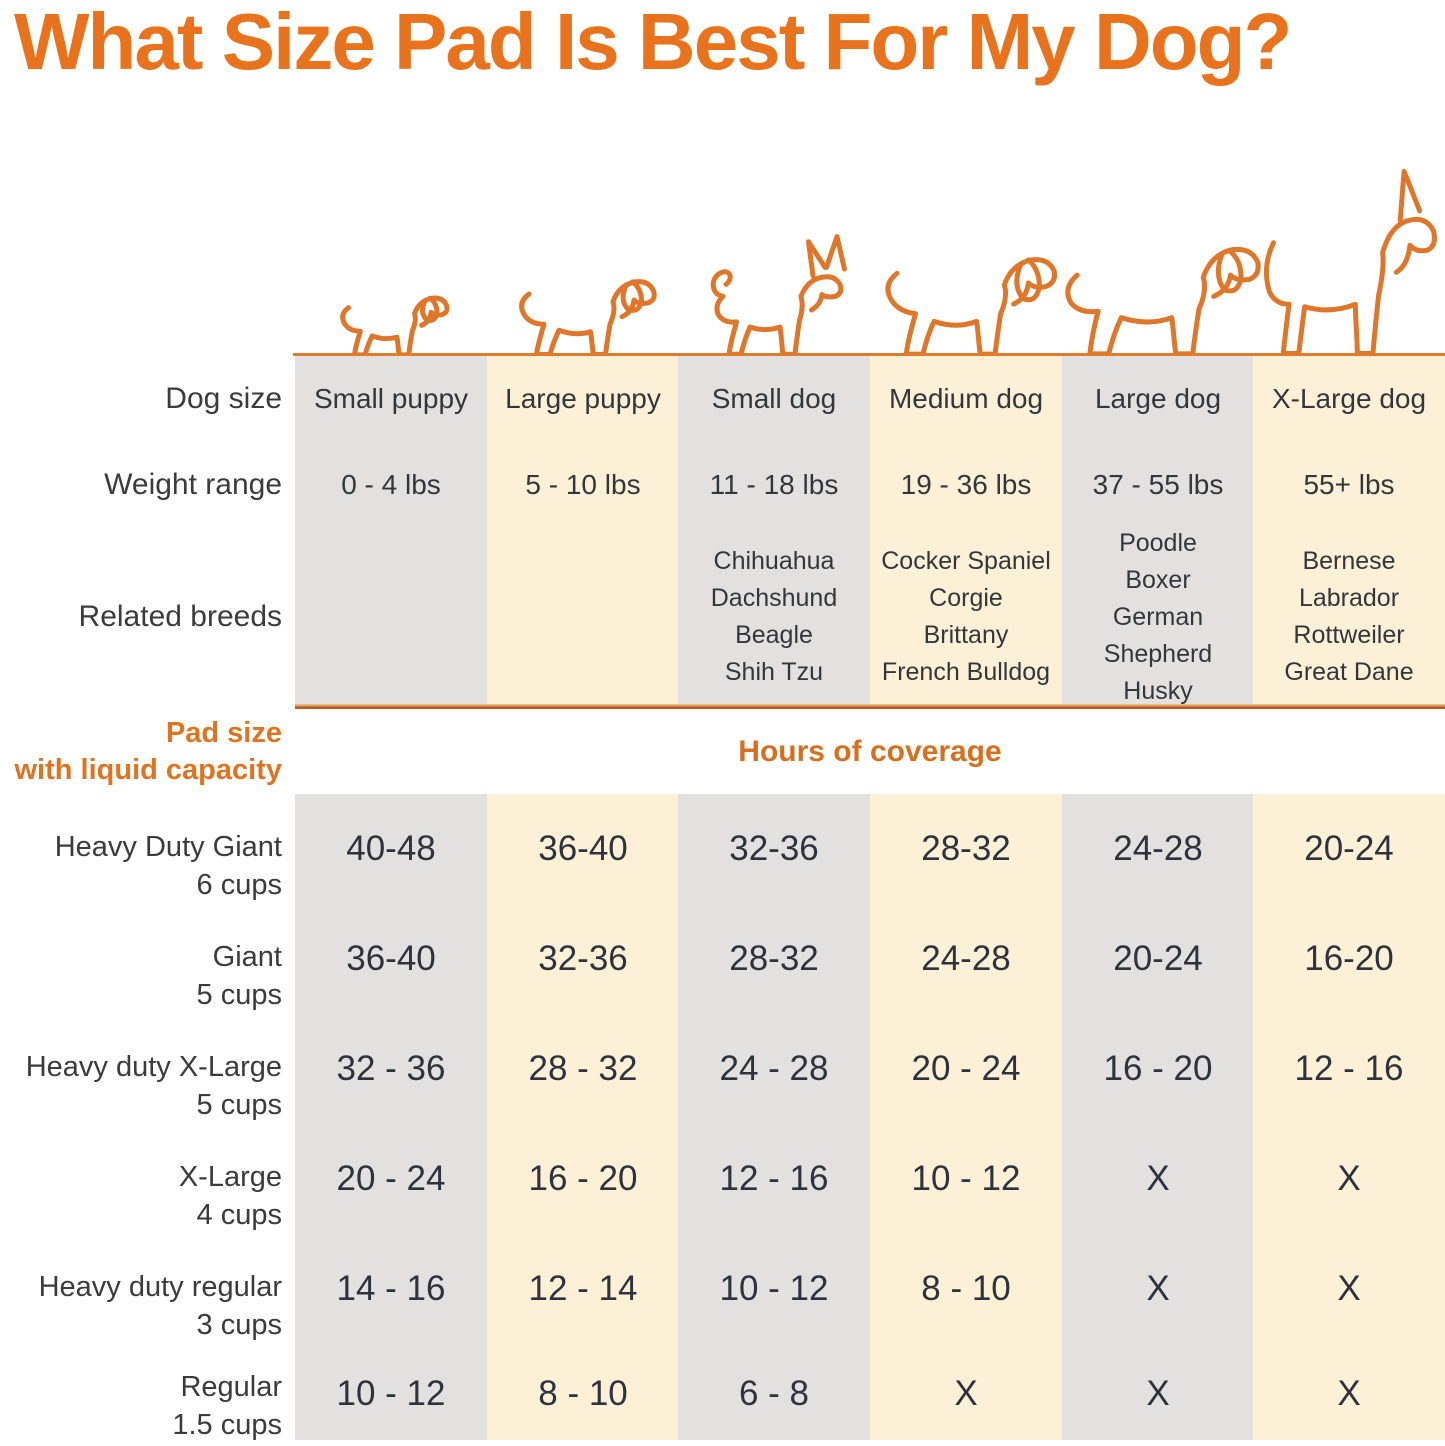 The image size is (1445, 1446). I want to click on row-label-weight-range: Weight range, so click(193, 484).